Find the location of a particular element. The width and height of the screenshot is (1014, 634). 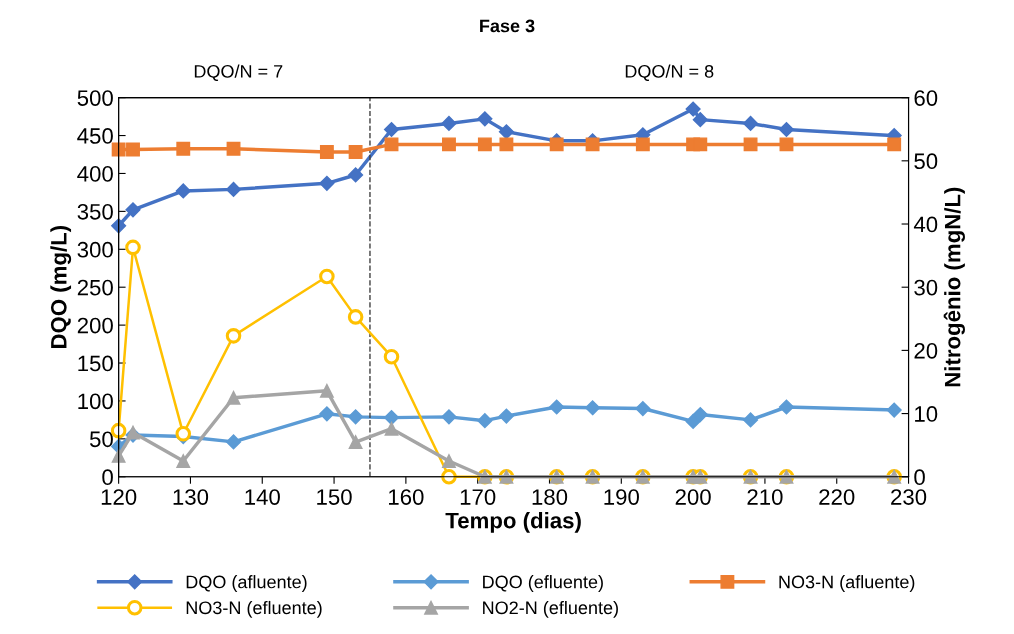

y-tick-label: 400 is located at coordinates (95, 174).